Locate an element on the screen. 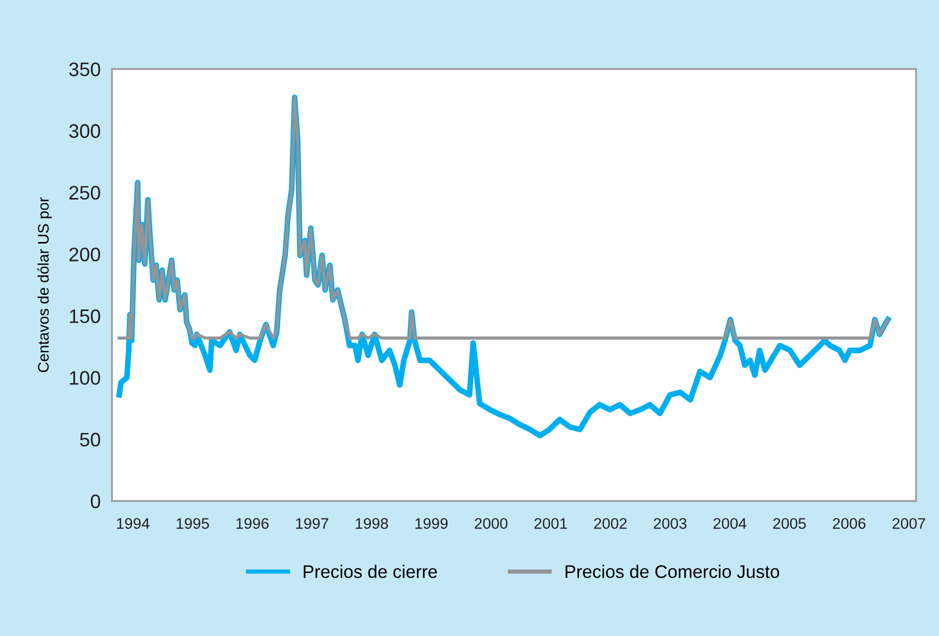 The image size is (939, 636). x-tick-label: 1998 is located at coordinates (372, 523).